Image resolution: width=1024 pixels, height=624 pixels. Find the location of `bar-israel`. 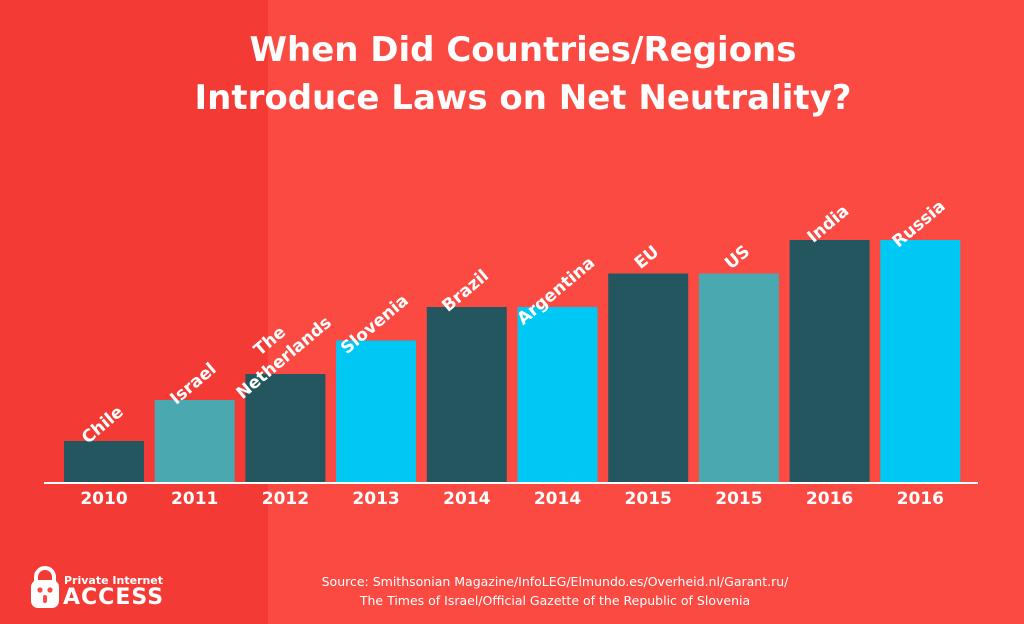

bar-israel is located at coordinates (194, 441).